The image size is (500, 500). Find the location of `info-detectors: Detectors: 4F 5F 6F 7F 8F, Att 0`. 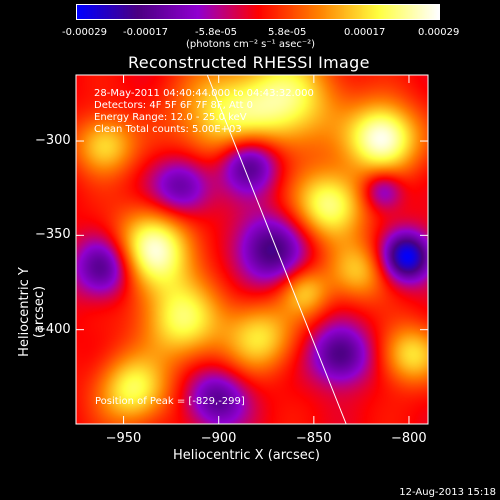

info-detectors: Detectors: 4F 5F 6F 7F 8F, Att 0 is located at coordinates (174, 105).